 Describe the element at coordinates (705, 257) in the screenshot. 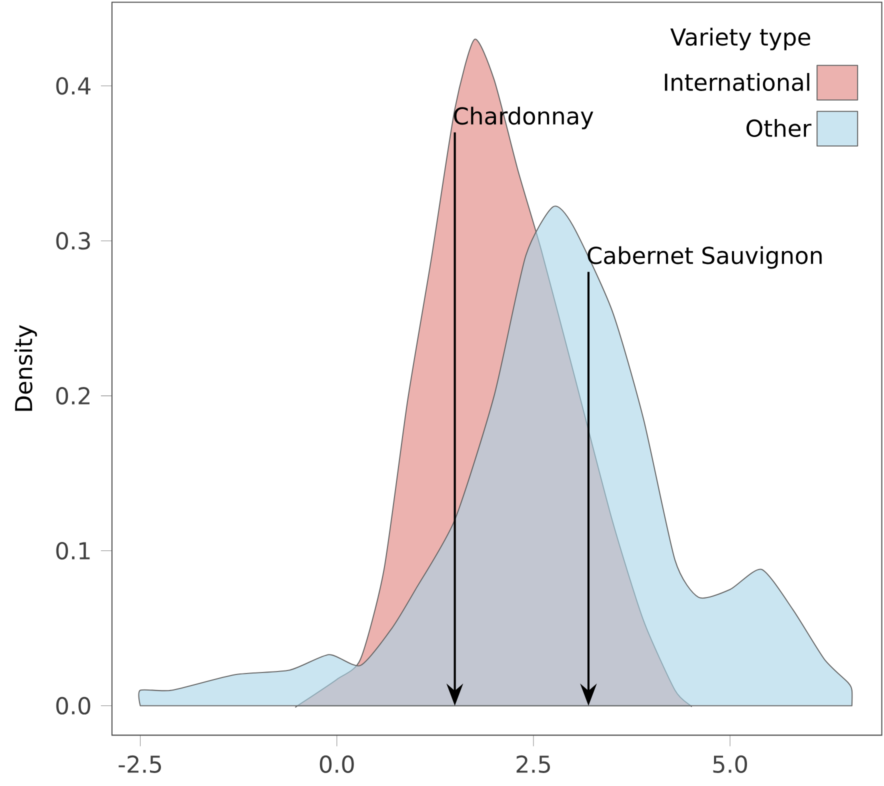

I see `annotation: Cabernet Sauvignon` at that location.